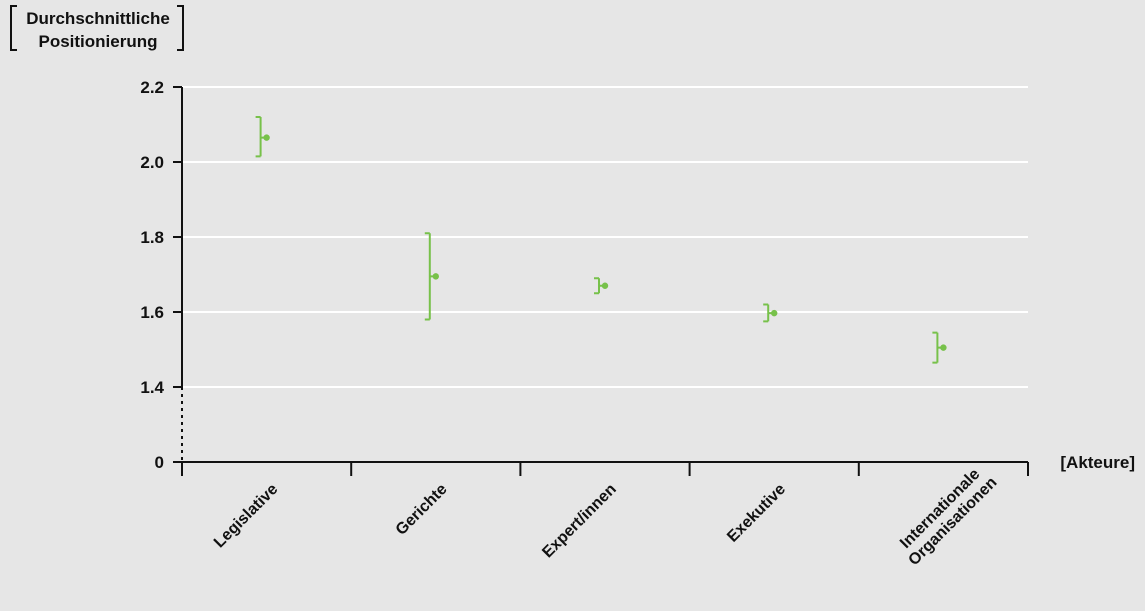 Image resolution: width=1145 pixels, height=611 pixels. I want to click on category-label-line: Legislative, so click(246, 516).